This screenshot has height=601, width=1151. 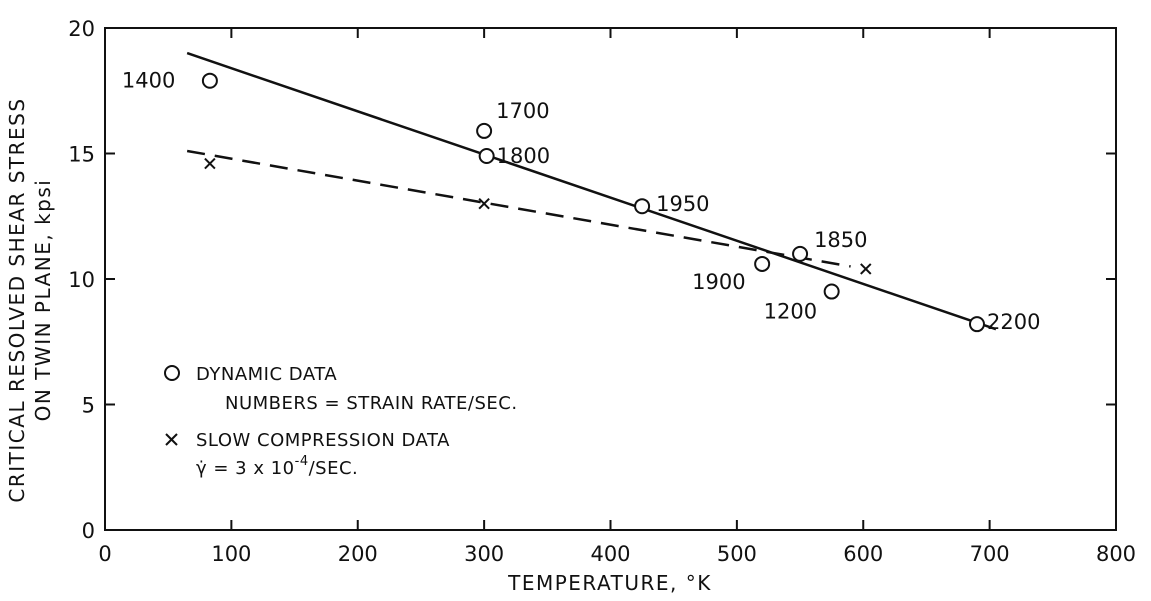 What do you see at coordinates (358, 554) in the screenshot?
I see `x-tick-label: 200` at bounding box center [358, 554].